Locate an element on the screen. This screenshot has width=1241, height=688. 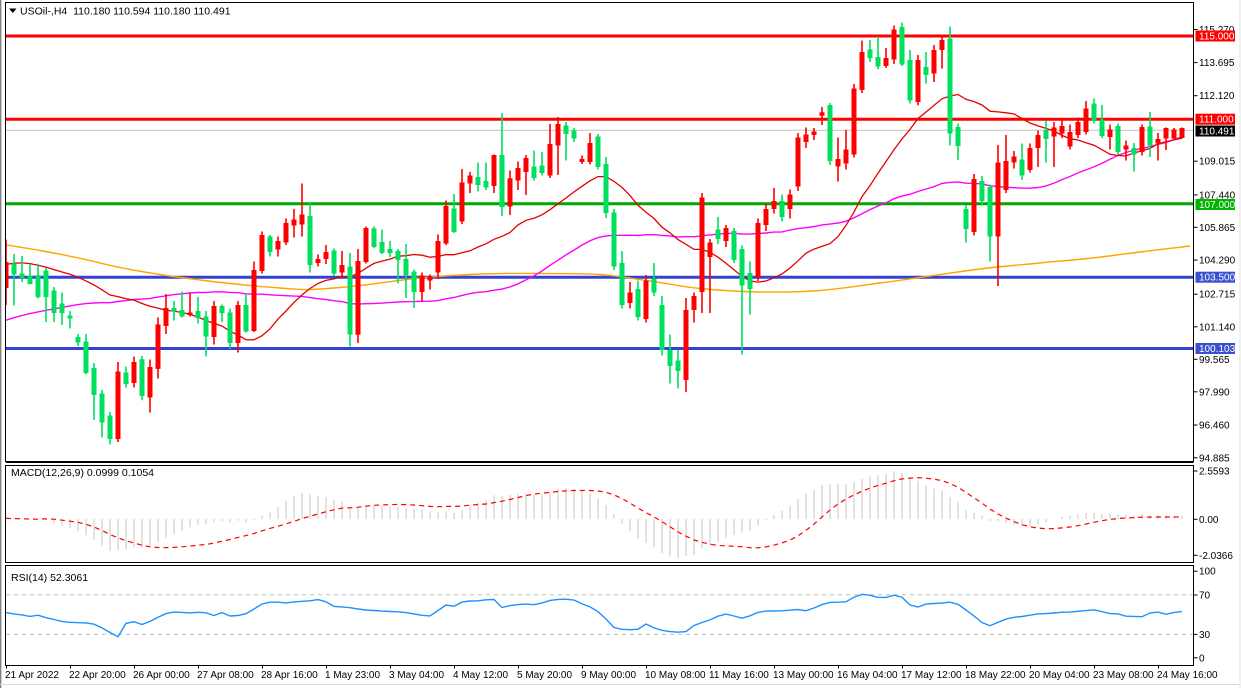
svg-text: 97.990 is located at coordinates (1214, 392).